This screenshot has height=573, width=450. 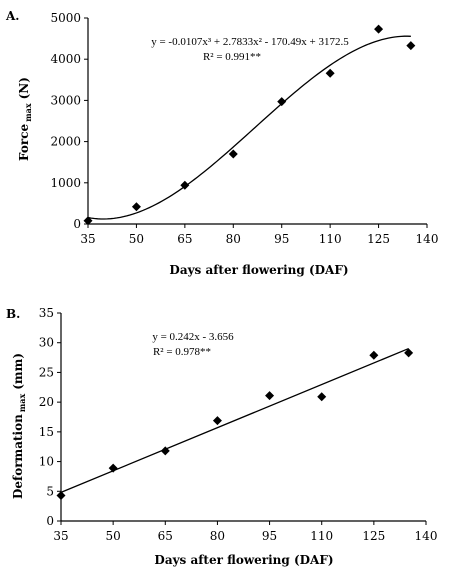 I want to click on panel-b-x-tick-label: 95, so click(x=269, y=536).